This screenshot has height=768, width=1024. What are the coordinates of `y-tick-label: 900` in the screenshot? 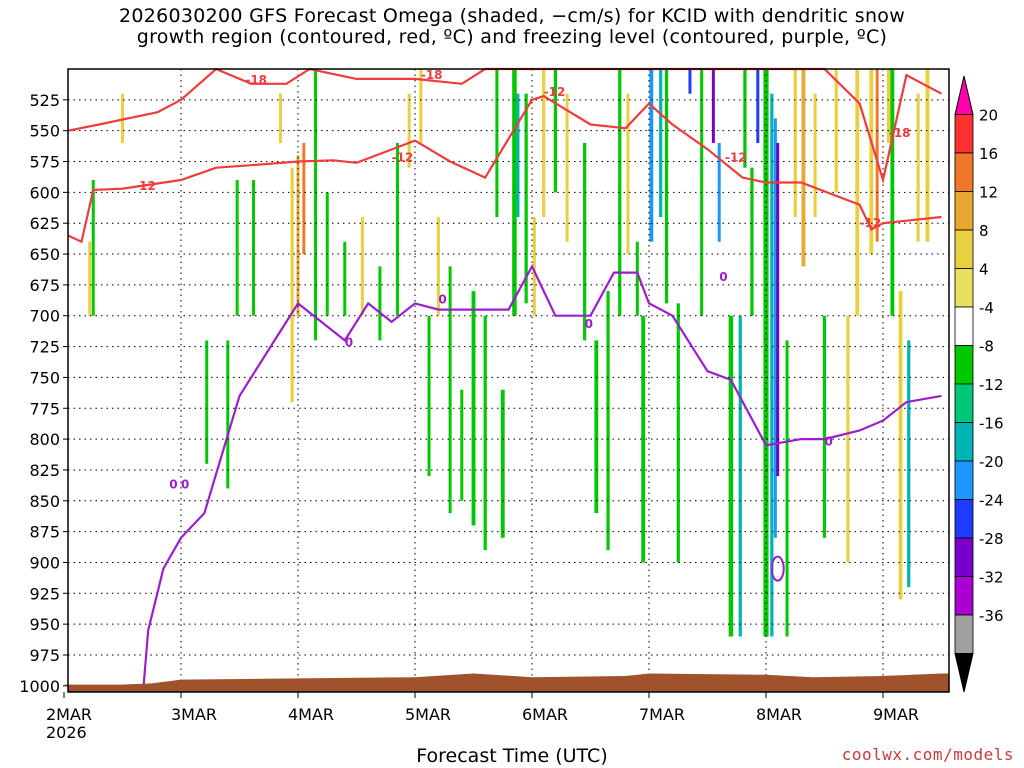 It's located at (44, 562).